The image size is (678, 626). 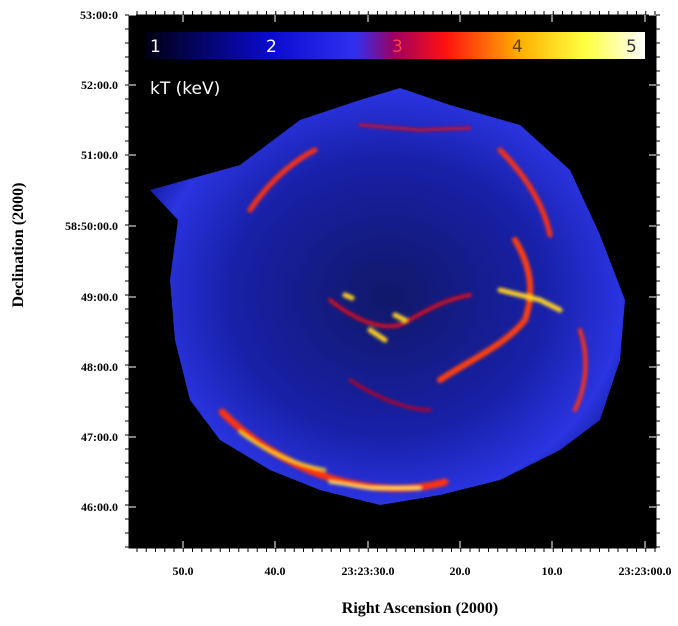 I want to click on y-tick-label: 58:50:00.0, so click(x=91, y=226).